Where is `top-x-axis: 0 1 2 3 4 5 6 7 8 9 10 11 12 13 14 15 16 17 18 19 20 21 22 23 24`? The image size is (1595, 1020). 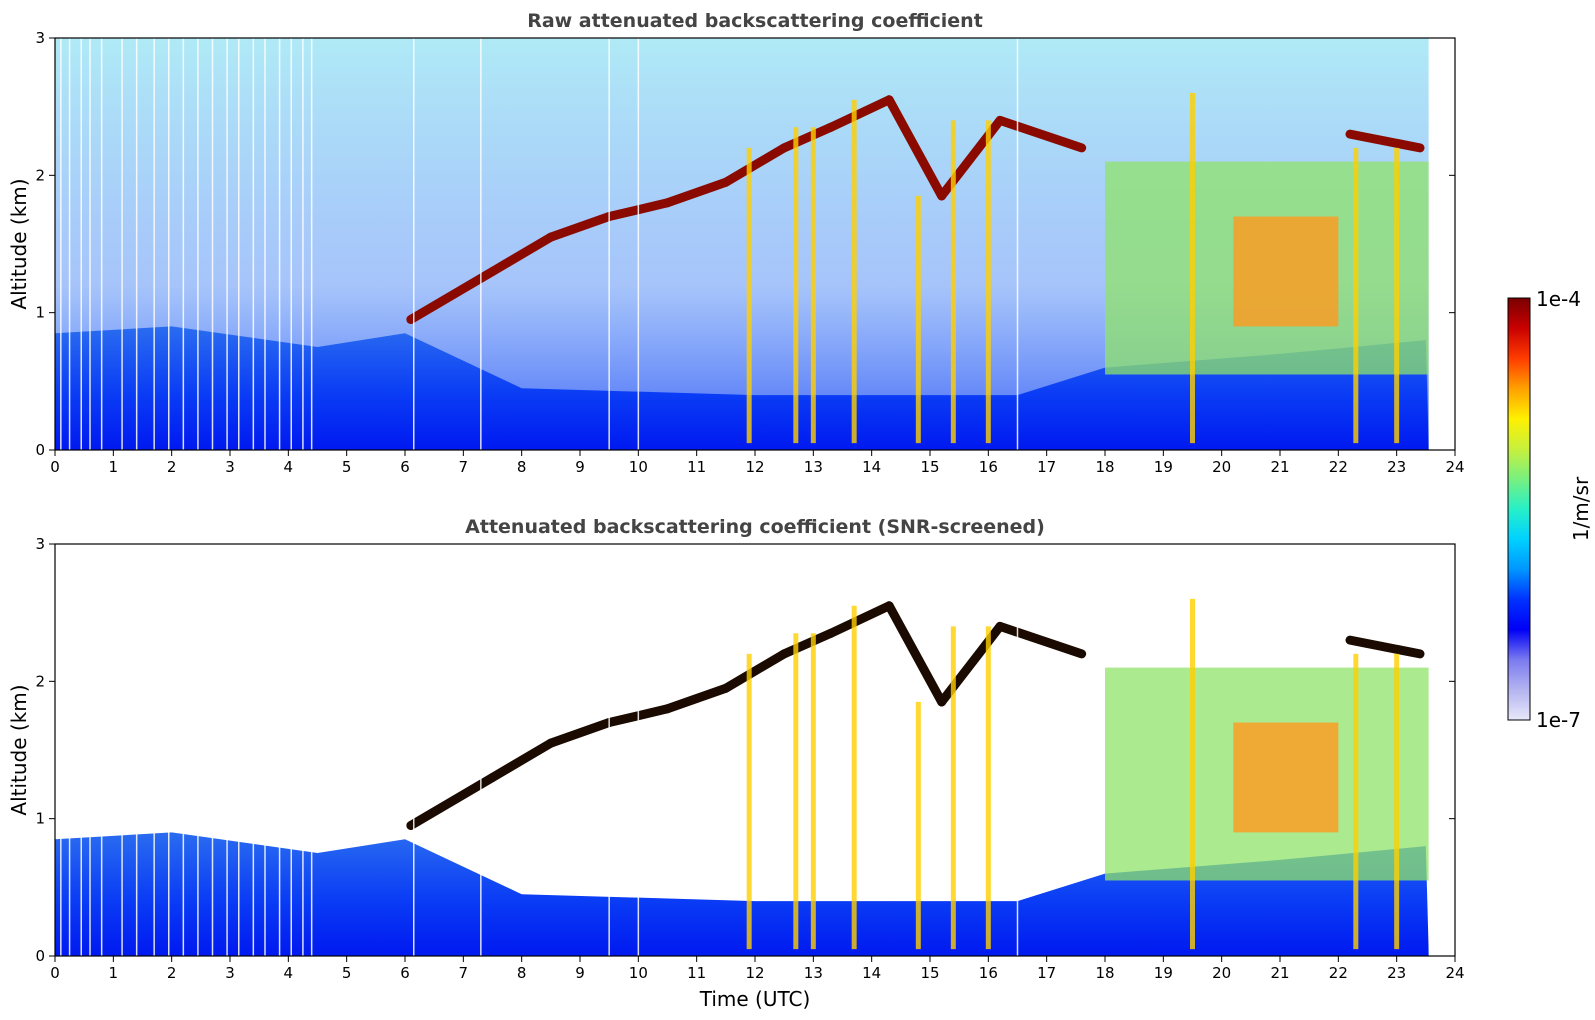
top-x-axis: 0 1 2 3 4 5 6 7 8 9 10 11 12 13 14 15 16 17 18 19 20 21 22 23 24 is located at coordinates (757, 463).